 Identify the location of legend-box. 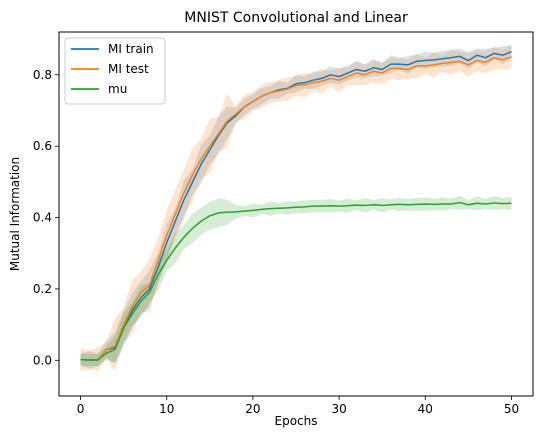
(115, 71).